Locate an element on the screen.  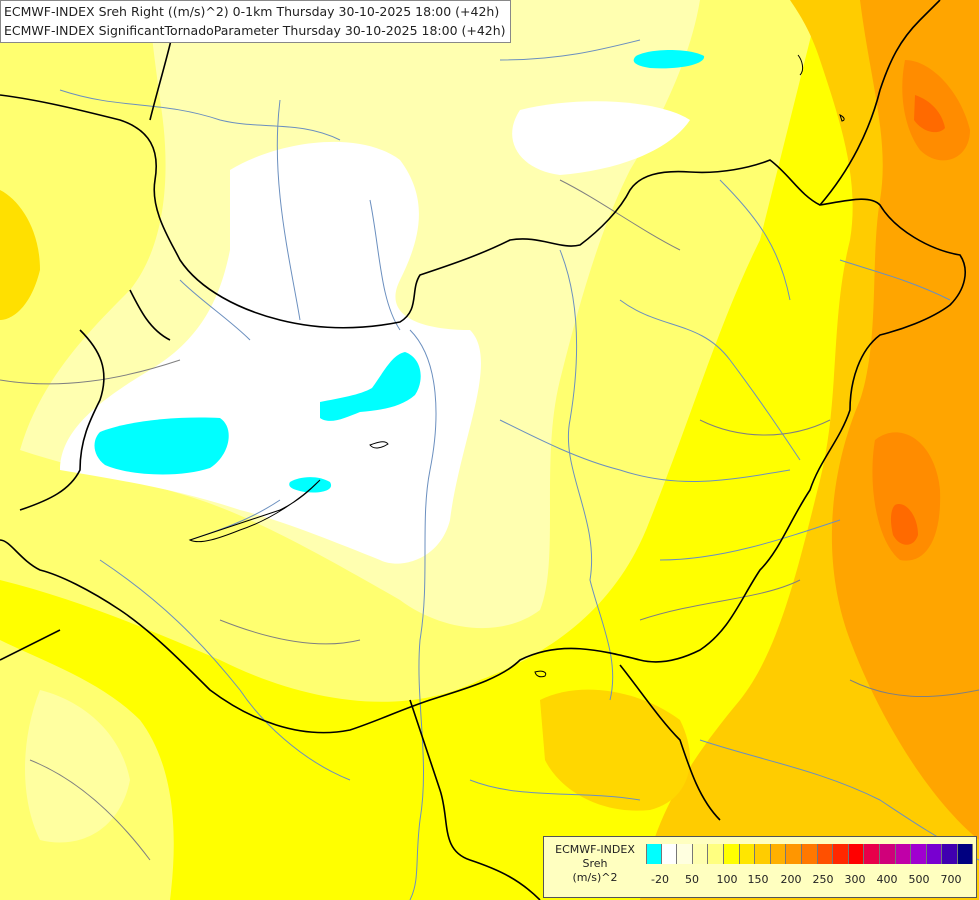
contour-orange-core is located at coordinates (906, 496).